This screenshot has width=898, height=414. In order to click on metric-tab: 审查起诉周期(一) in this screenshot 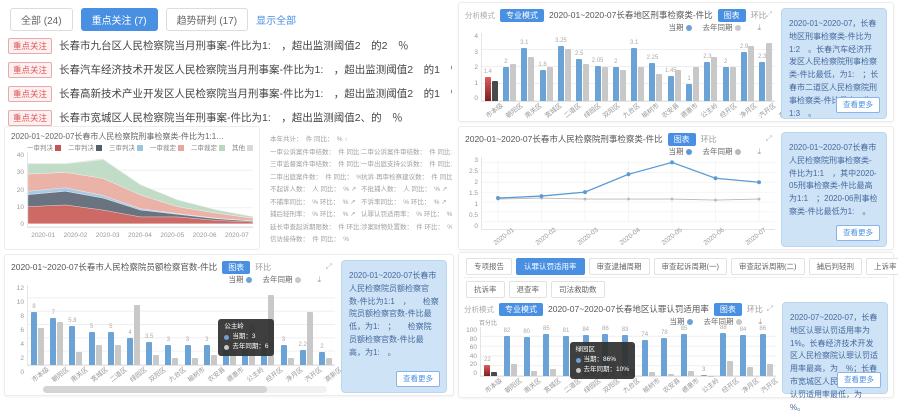, I will do `click(691, 266)`.